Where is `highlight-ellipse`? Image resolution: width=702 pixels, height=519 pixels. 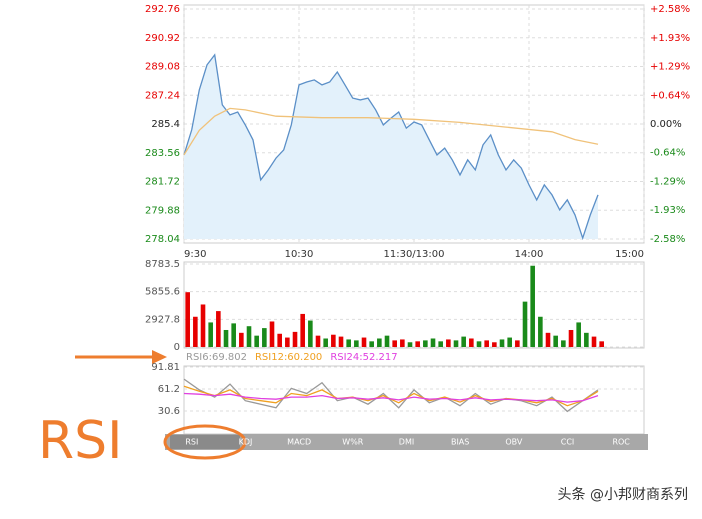
highlight-ellipse is located at coordinates (205, 442).